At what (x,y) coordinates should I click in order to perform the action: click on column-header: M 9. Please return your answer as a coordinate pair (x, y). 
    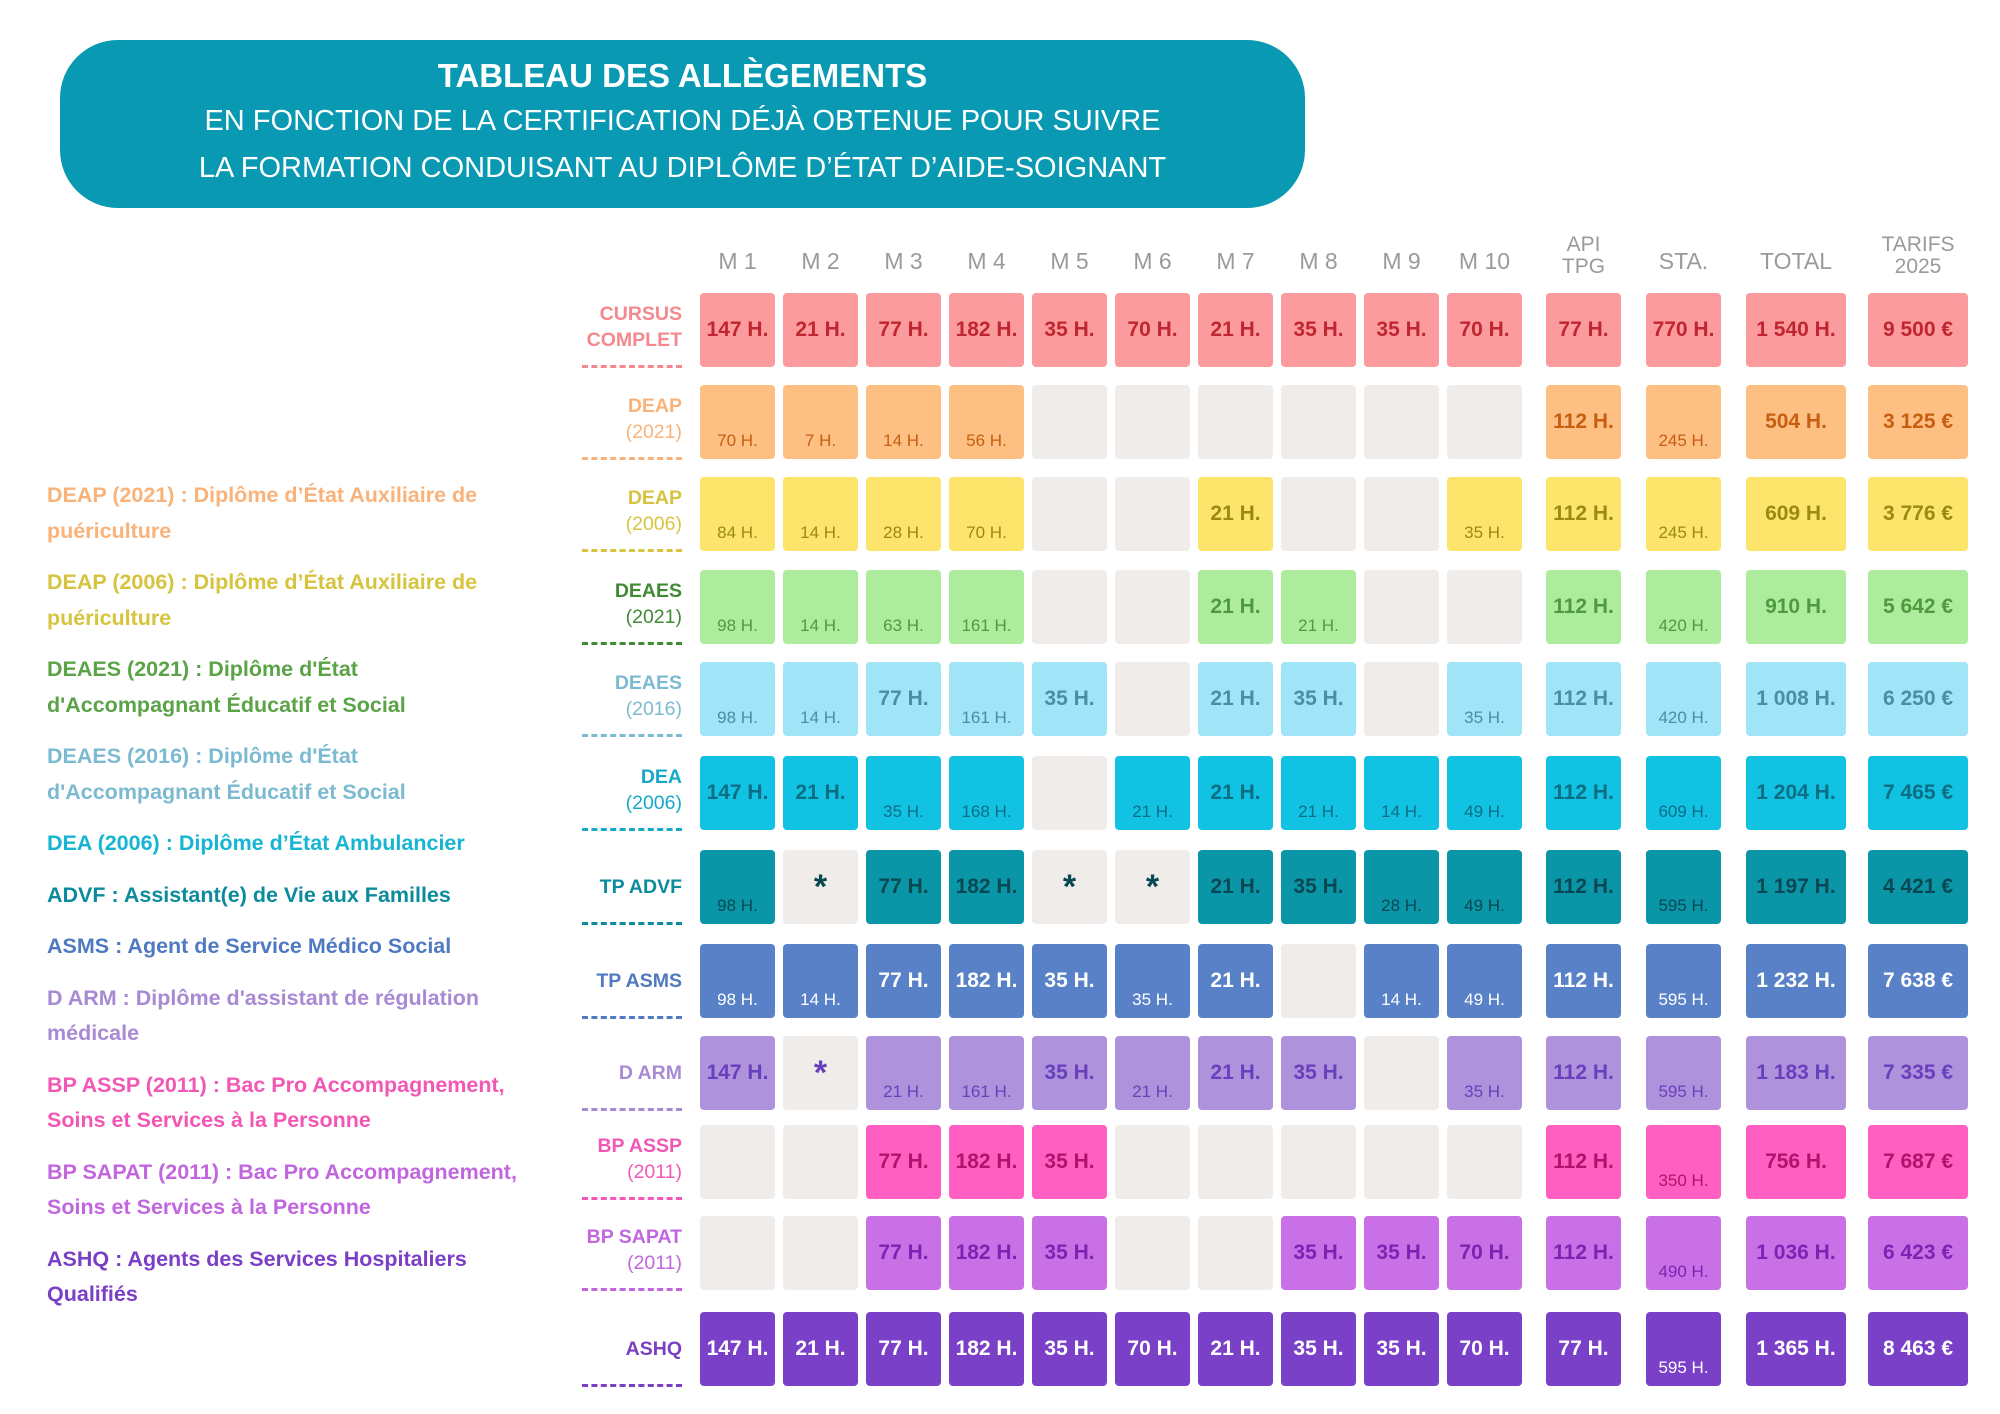
    Looking at the image, I should click on (1402, 261).